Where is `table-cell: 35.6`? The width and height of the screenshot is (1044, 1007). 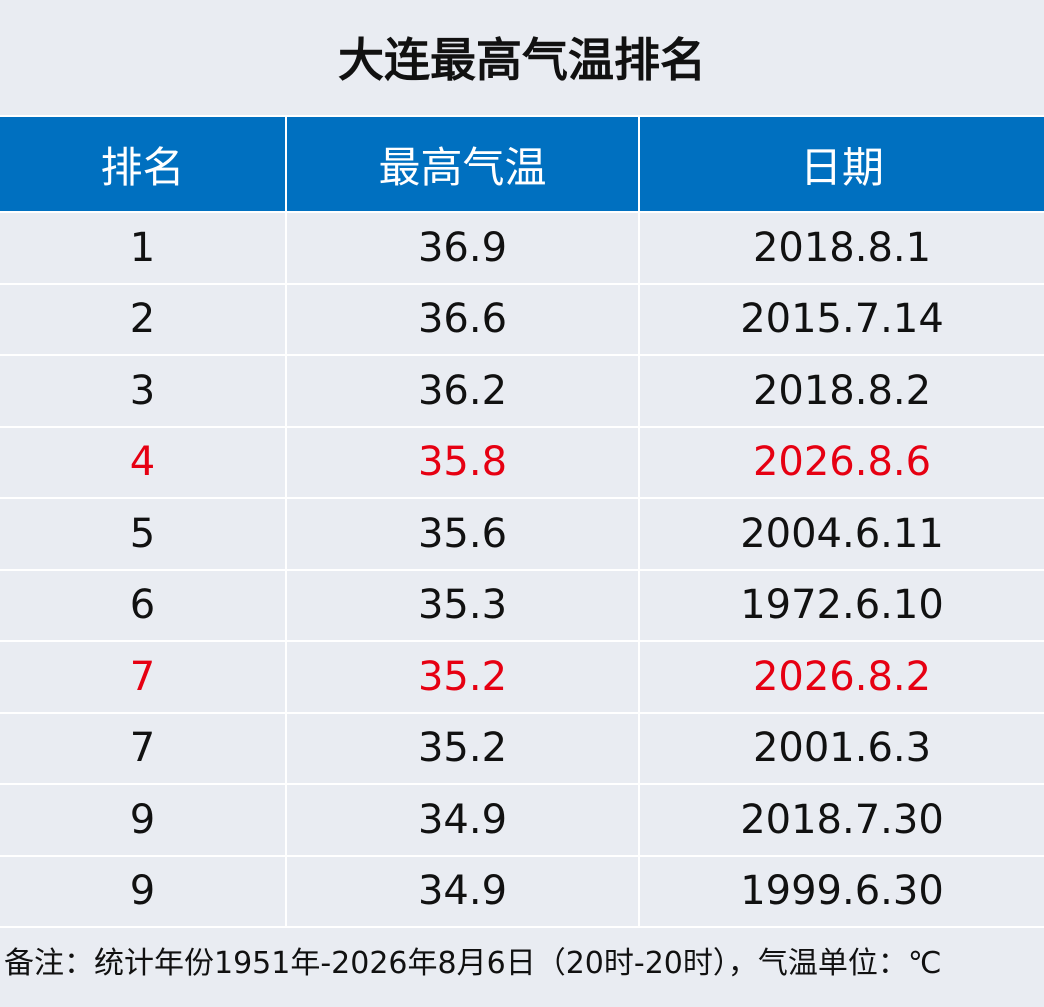 table-cell: 35.6 is located at coordinates (462, 534).